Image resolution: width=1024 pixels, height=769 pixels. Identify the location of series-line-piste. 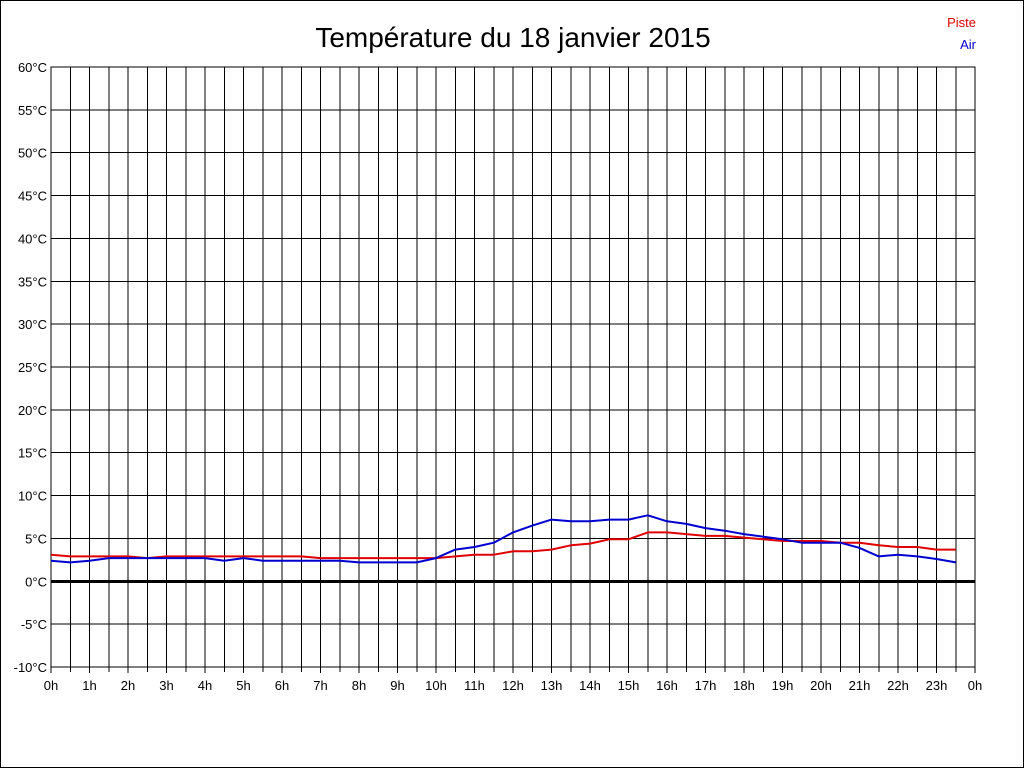
(503, 545).